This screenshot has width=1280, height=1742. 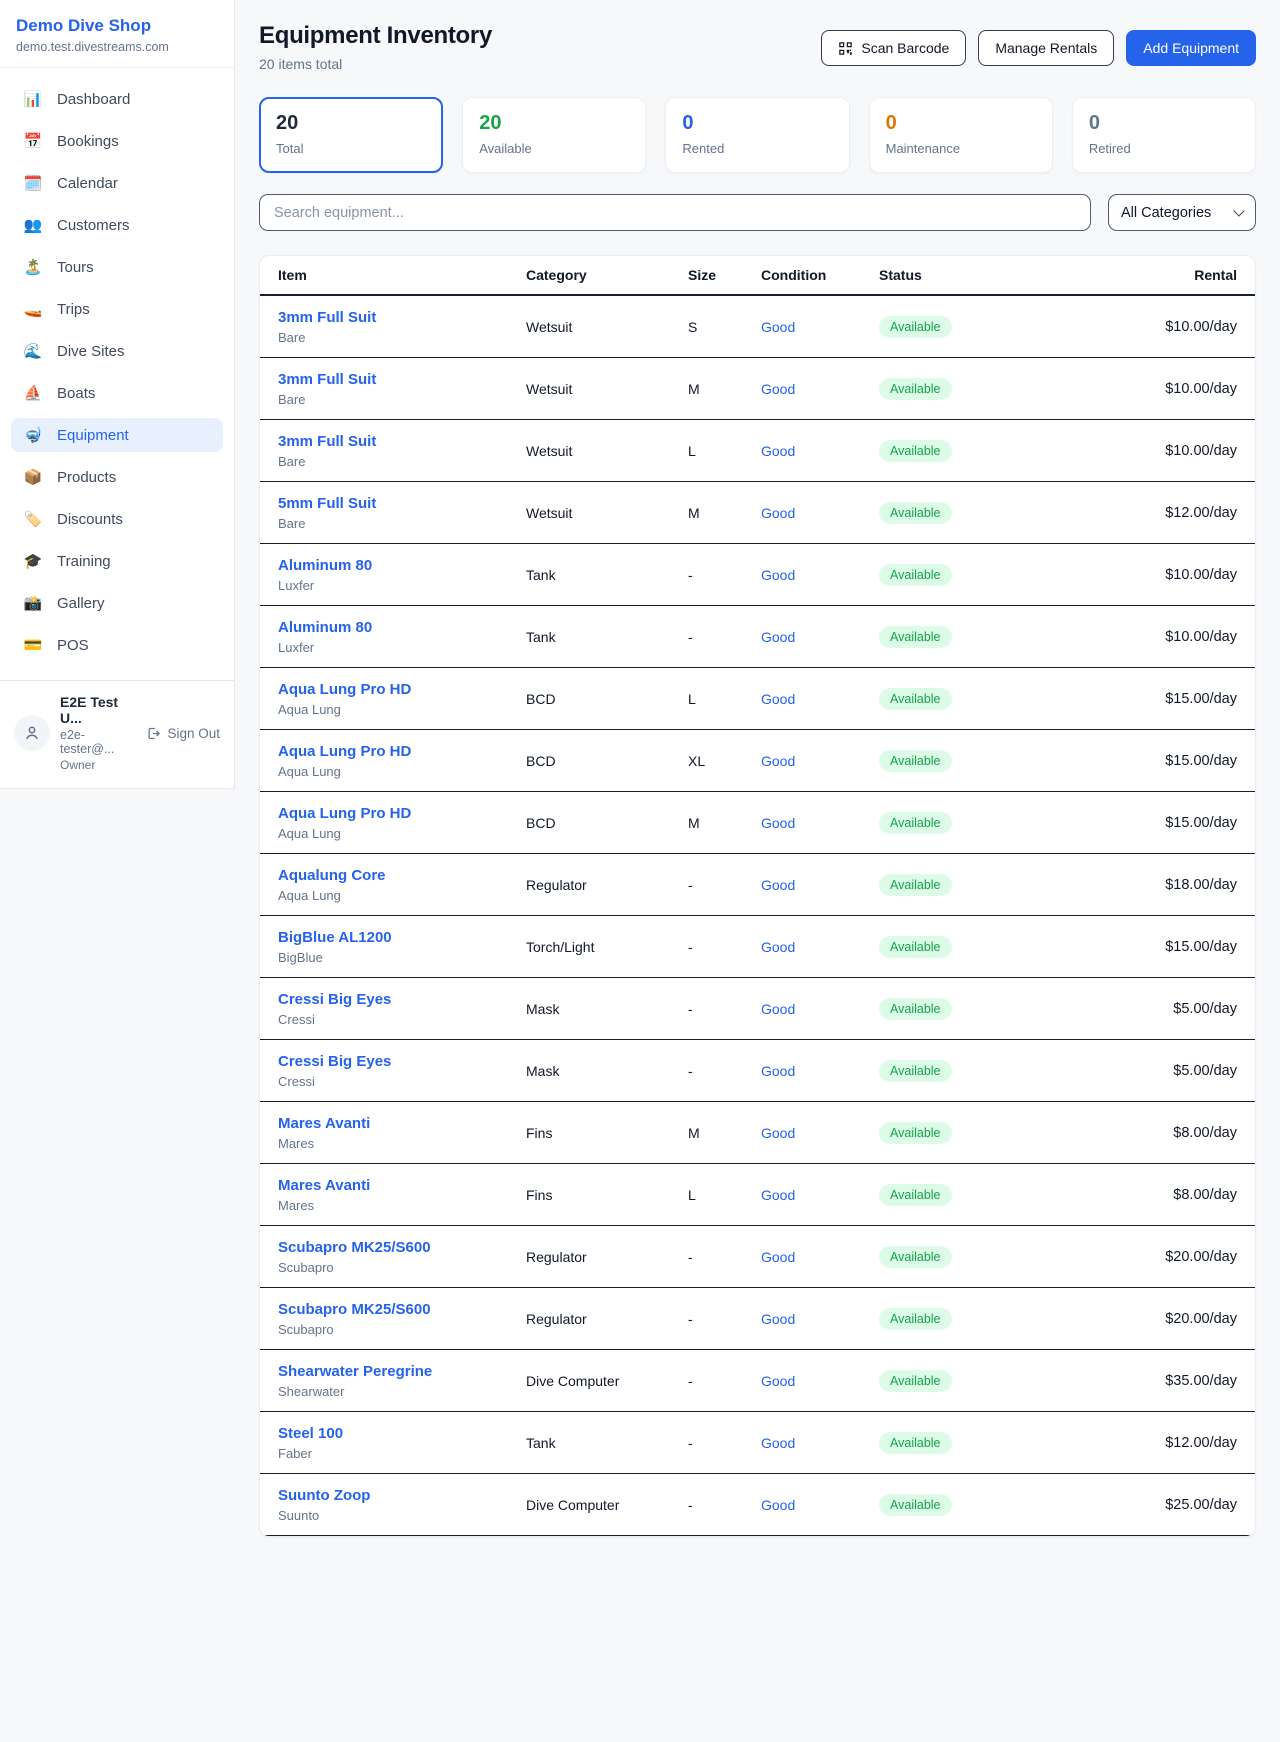 I want to click on brand-name: Demo Dive Shop, so click(x=84, y=25).